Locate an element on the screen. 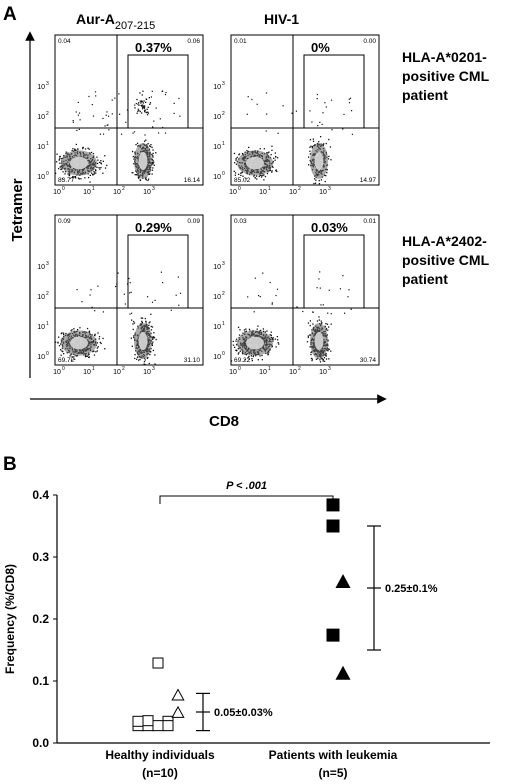 The image size is (520, 784). row-label-hla-a0201: HLA-A*0201- positive CML patient is located at coordinates (447, 76).